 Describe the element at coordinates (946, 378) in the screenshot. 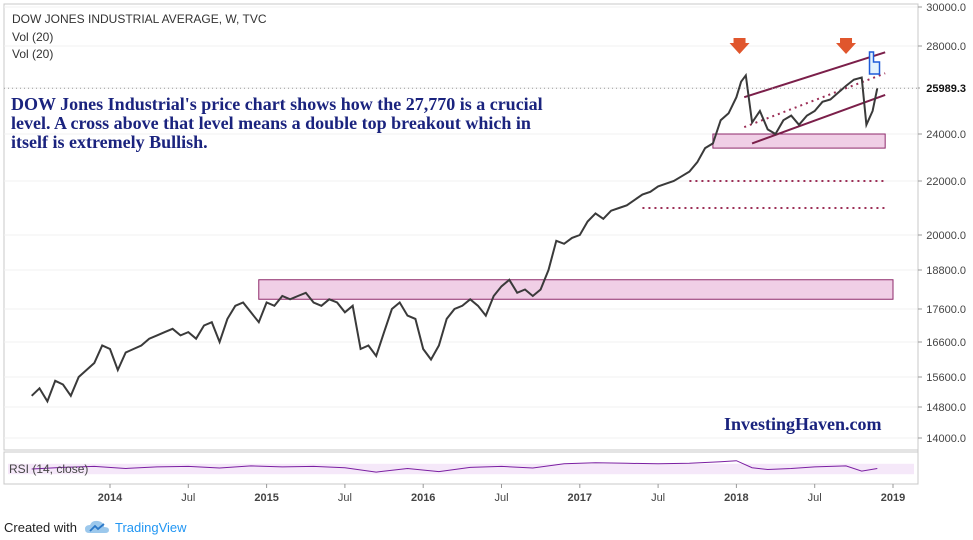

I see `y-tick-label: 15600.0` at that location.